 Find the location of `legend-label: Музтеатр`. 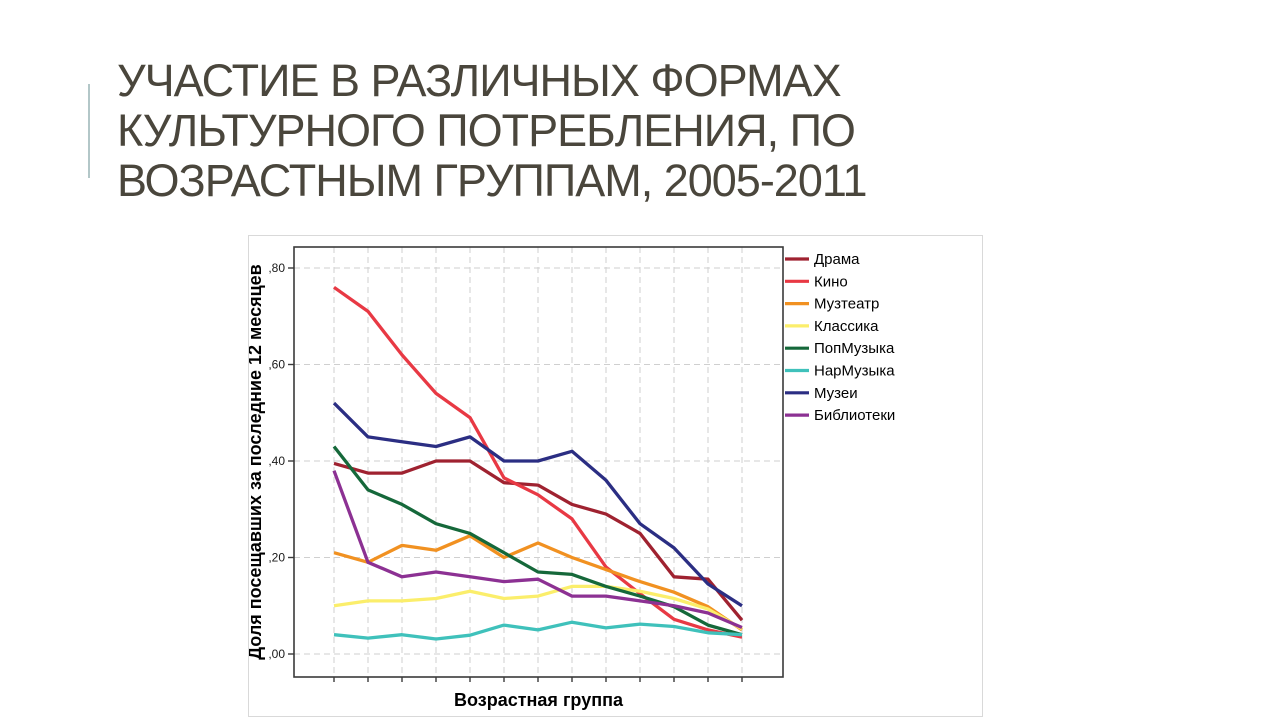

legend-label: Музтеатр is located at coordinates (846, 304).